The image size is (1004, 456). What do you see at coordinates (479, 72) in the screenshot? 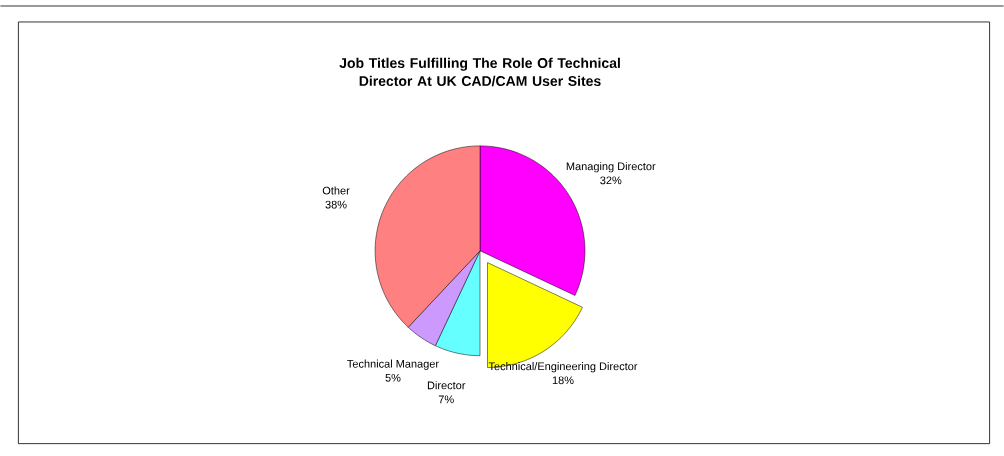
I see `chart-title: Job Titles Fulfilling The Role Of Technical Director At UK CAD/CAM User Sites` at bounding box center [479, 72].